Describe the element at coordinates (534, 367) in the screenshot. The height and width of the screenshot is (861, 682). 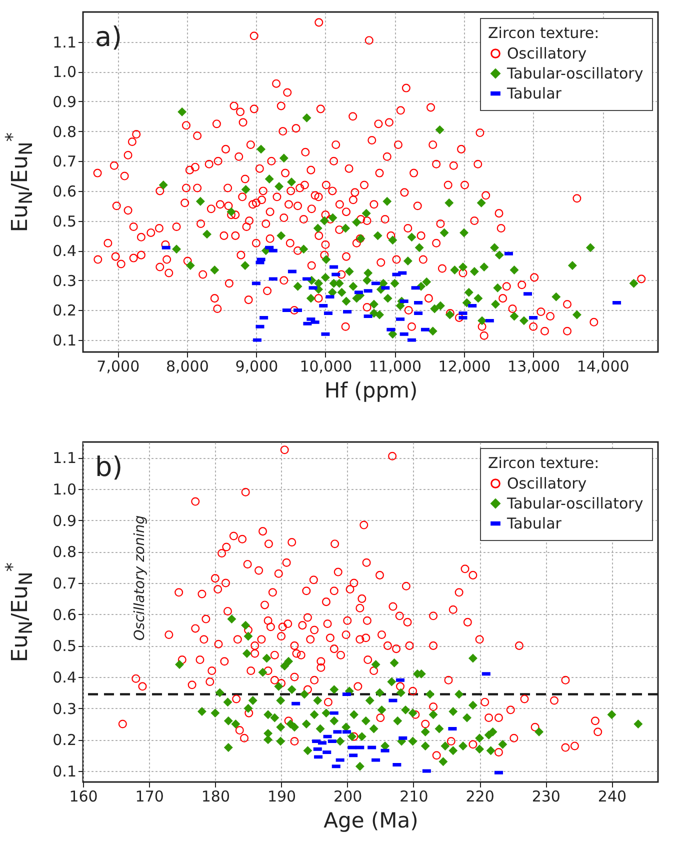
I see `x-tick-label: 13,000` at that location.